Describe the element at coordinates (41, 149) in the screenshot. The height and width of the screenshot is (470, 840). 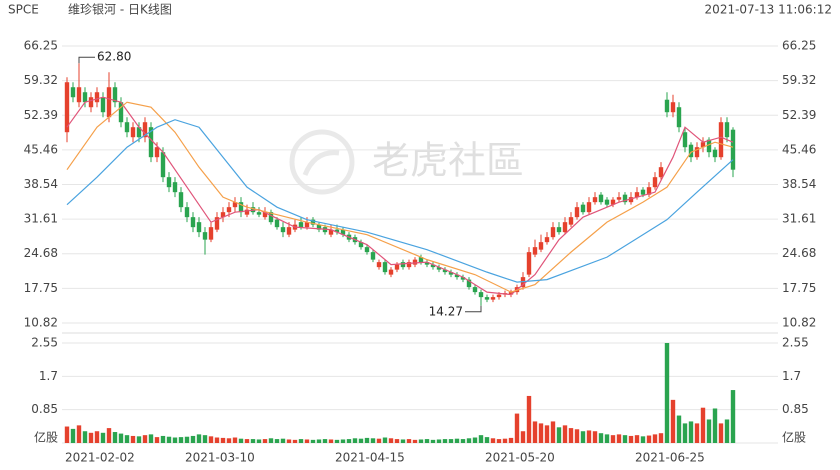
I see `y-tick-label: 45.46` at that location.